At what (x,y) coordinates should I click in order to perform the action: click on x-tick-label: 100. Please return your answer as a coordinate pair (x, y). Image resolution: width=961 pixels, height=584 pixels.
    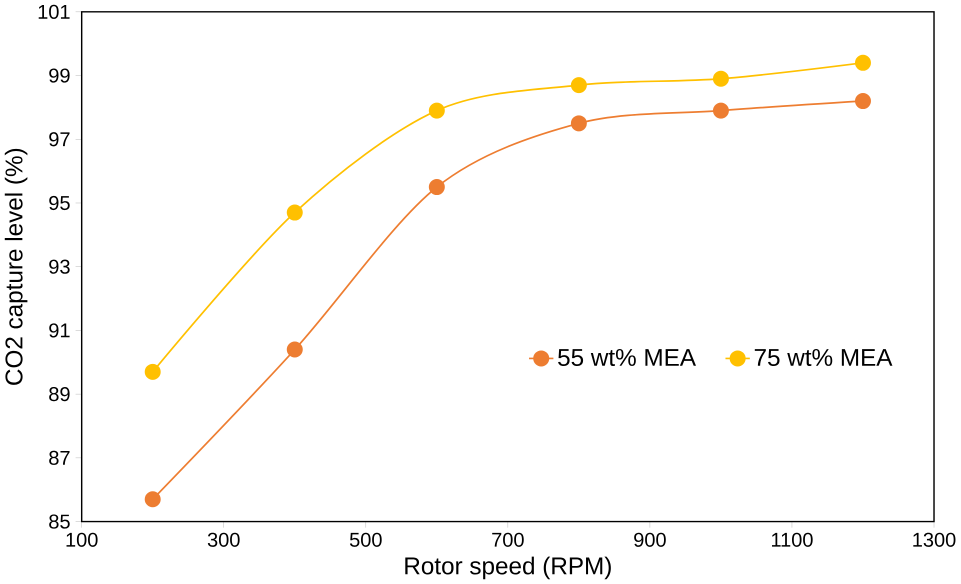
    Looking at the image, I should click on (82, 539).